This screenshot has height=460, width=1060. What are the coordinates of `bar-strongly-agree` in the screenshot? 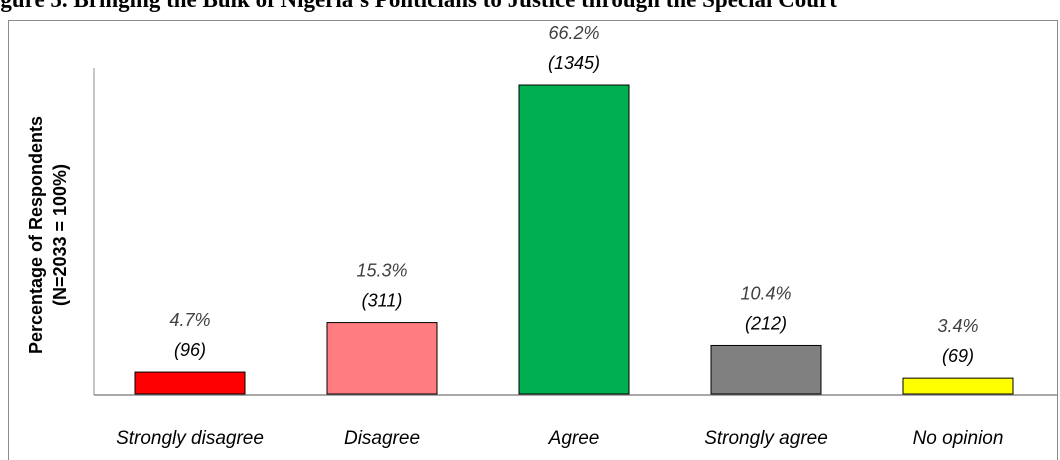 It's located at (766, 369).